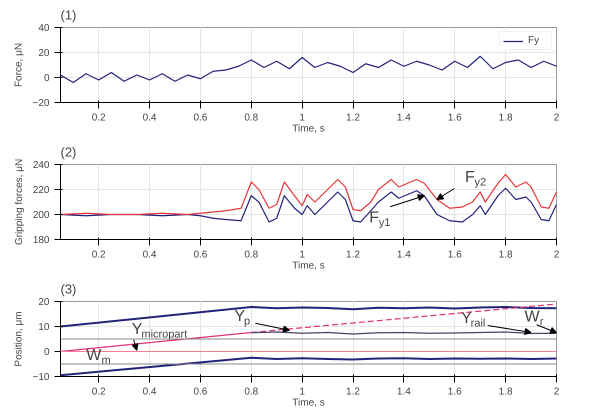 The height and width of the screenshot is (411, 601). I want to click on y-tick-label: 180, so click(41, 240).